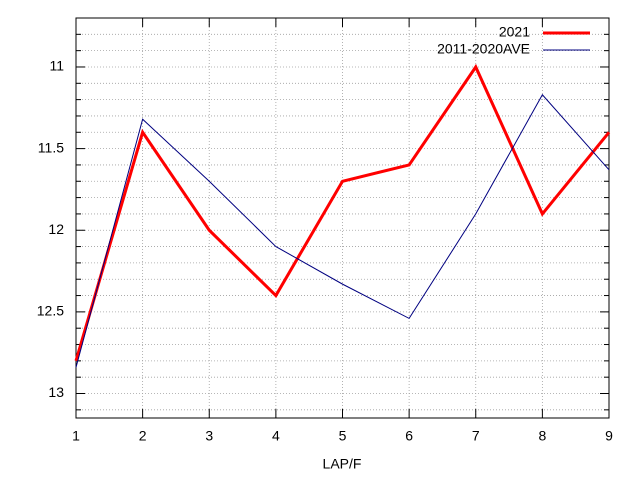 This screenshot has height=480, width=640. I want to click on x-tick-label: 5, so click(343, 436).